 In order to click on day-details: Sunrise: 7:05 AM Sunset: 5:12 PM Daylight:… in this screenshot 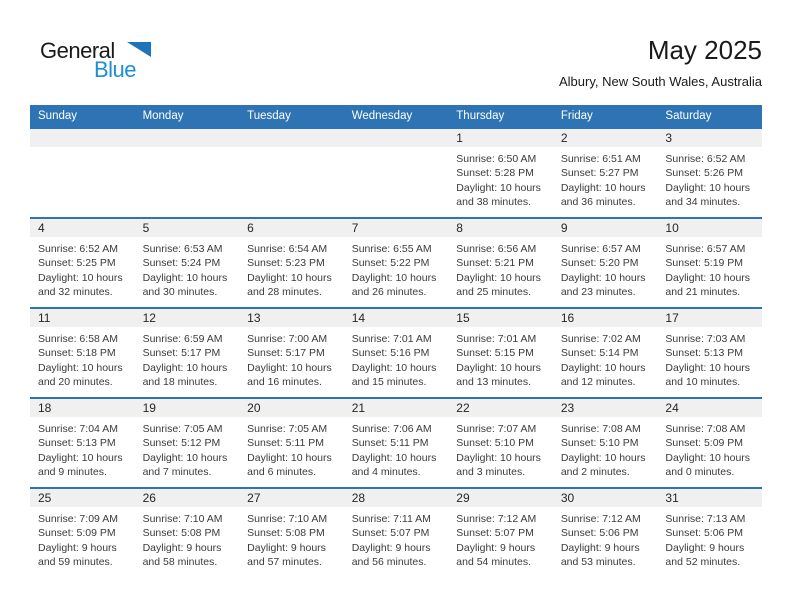, I will do `click(187, 448)`.